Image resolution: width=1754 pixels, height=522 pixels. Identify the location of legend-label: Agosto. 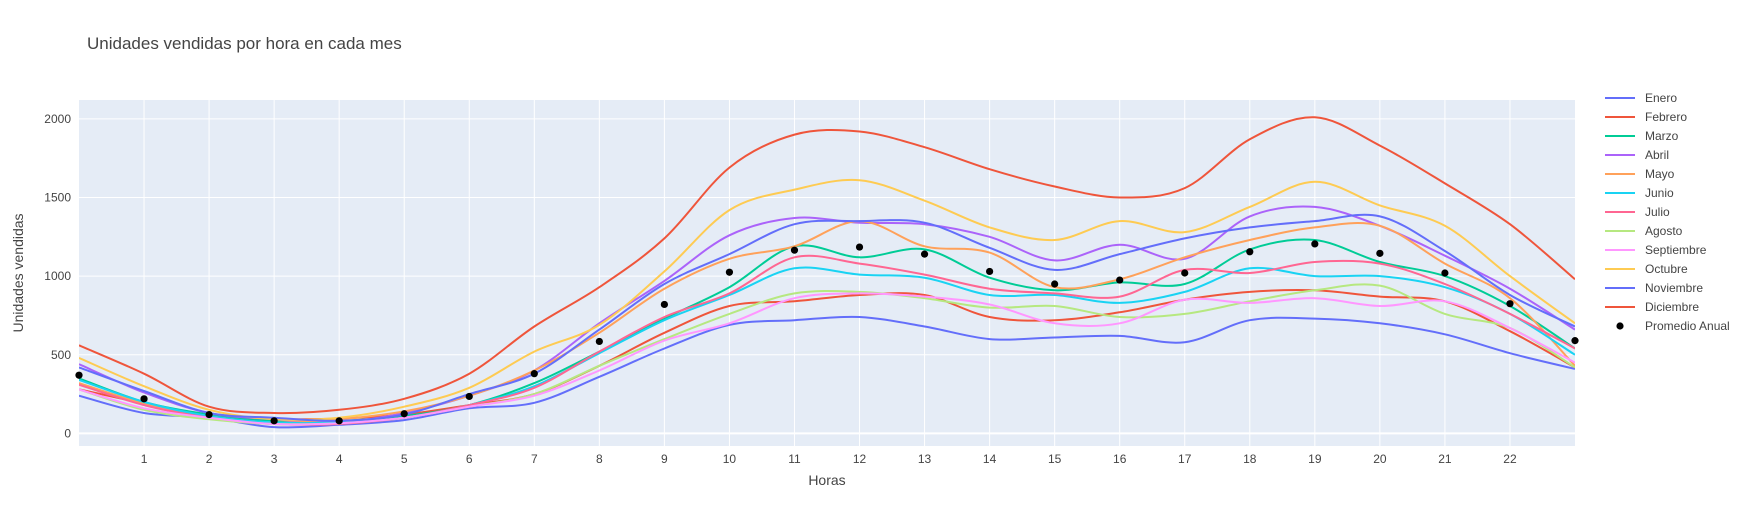
(1664, 231).